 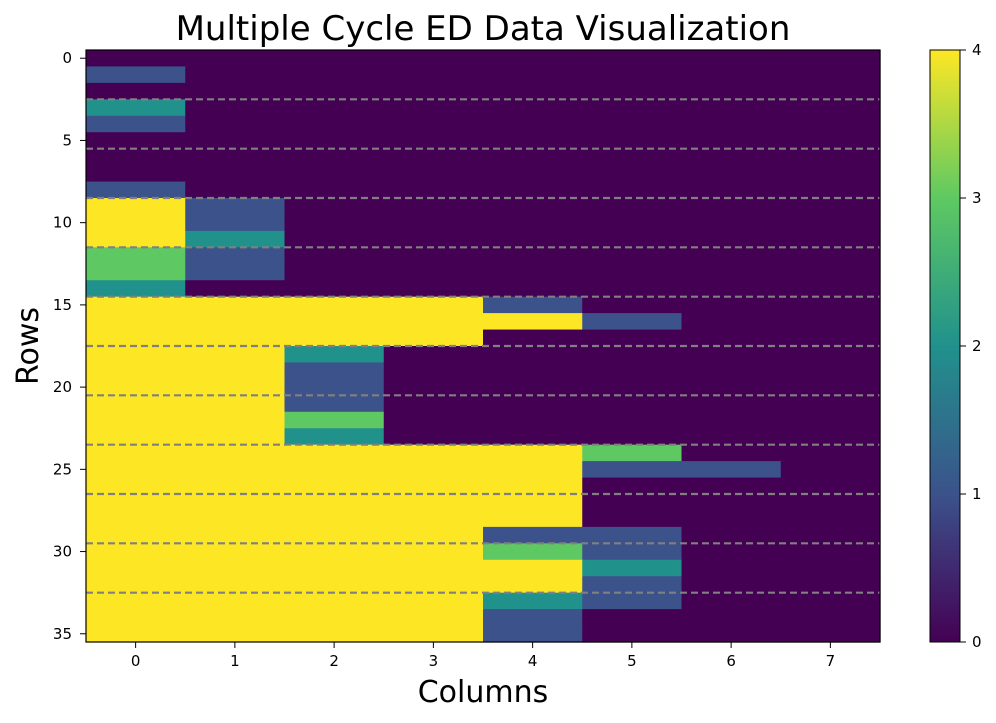 What do you see at coordinates (831, 661) in the screenshot?
I see `x-tick-label: 7` at bounding box center [831, 661].